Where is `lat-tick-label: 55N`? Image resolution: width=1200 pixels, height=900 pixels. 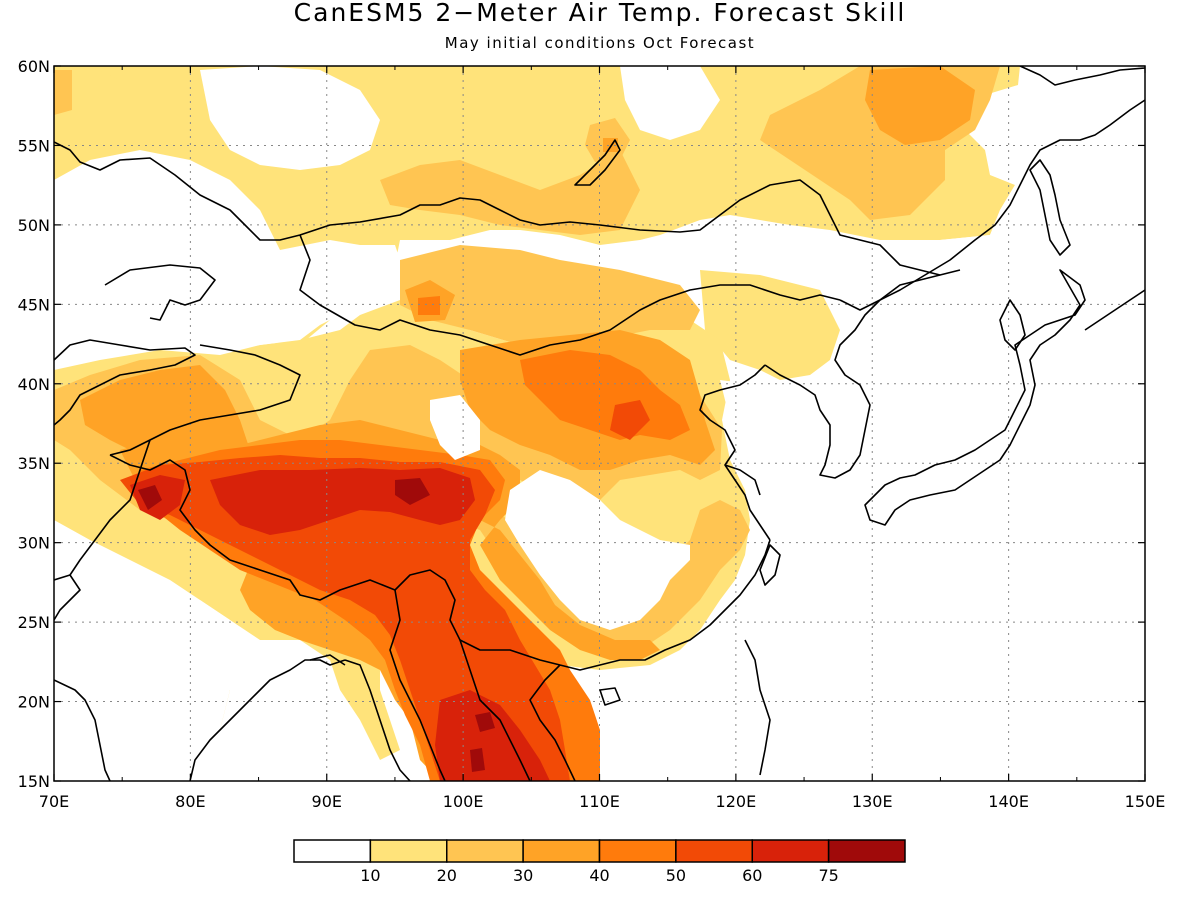 lat-tick-label: 55N is located at coordinates (34, 145).